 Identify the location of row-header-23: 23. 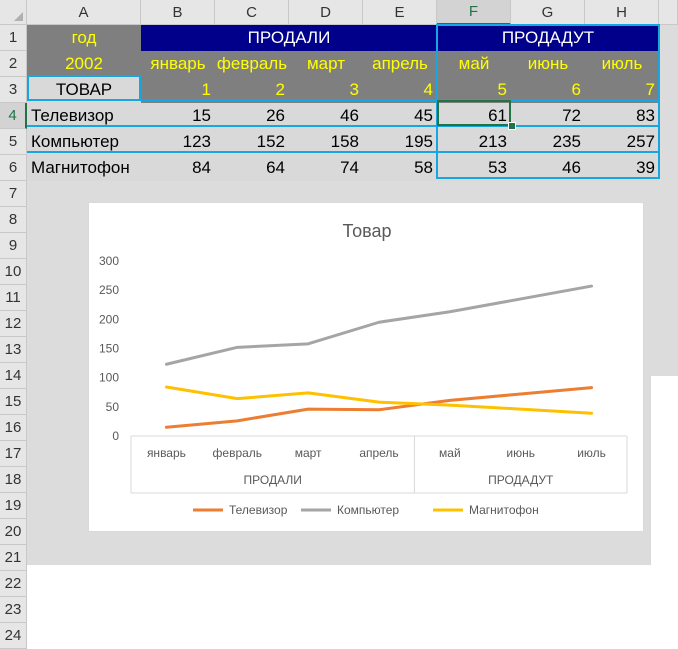
(13, 610).